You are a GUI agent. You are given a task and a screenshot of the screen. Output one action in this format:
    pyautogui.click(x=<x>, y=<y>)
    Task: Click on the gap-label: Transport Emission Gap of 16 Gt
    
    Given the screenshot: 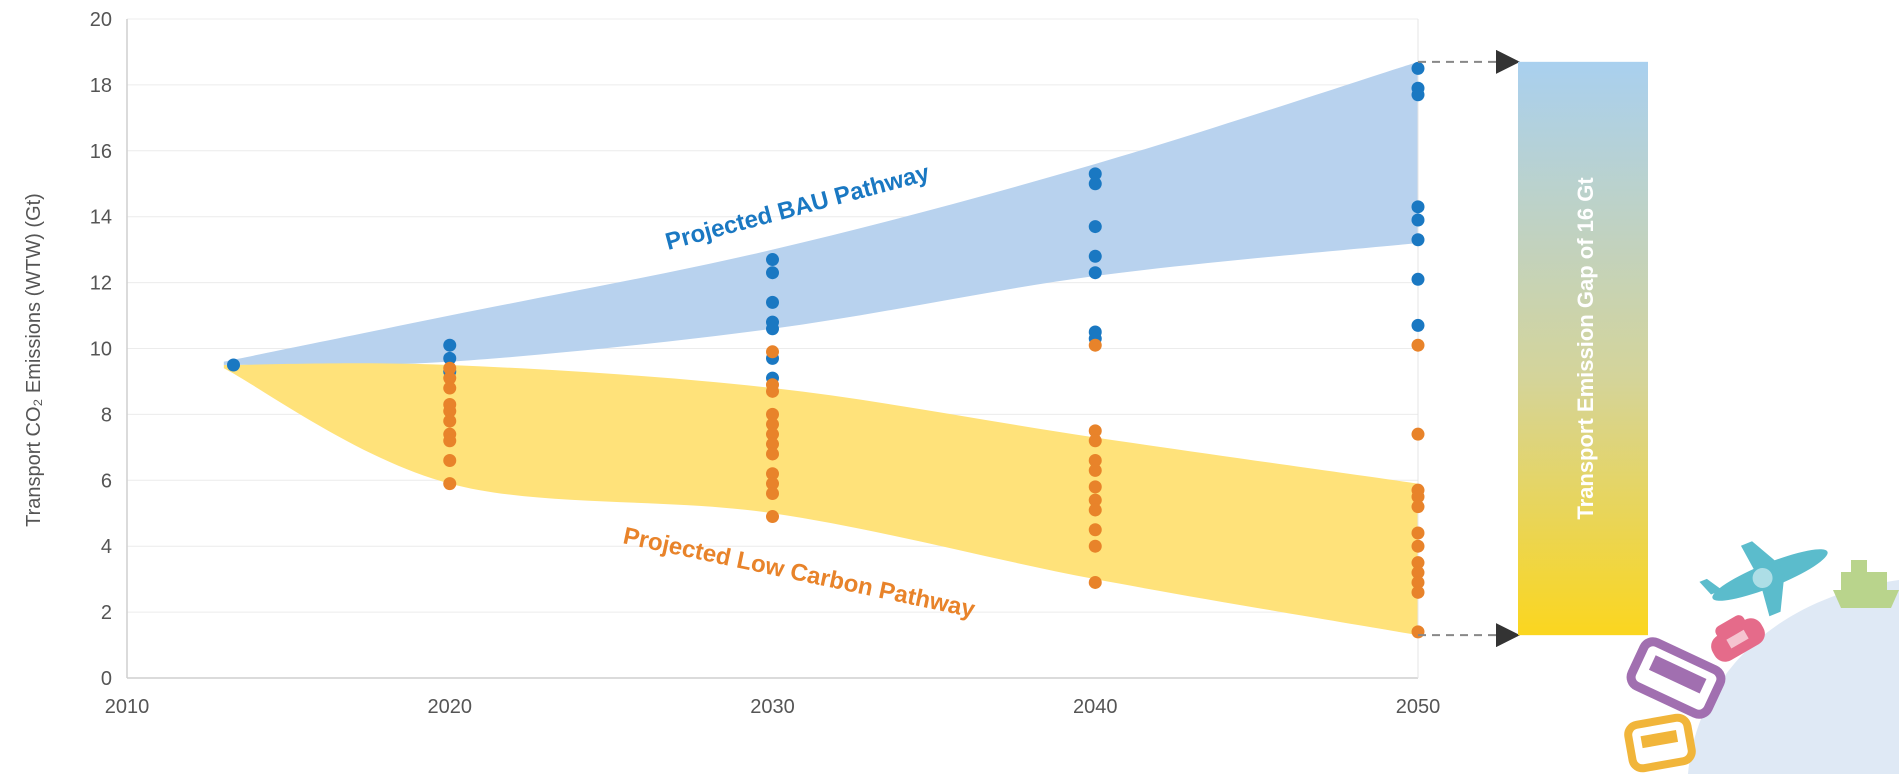 What is the action you would take?
    pyautogui.click(x=1585, y=348)
    